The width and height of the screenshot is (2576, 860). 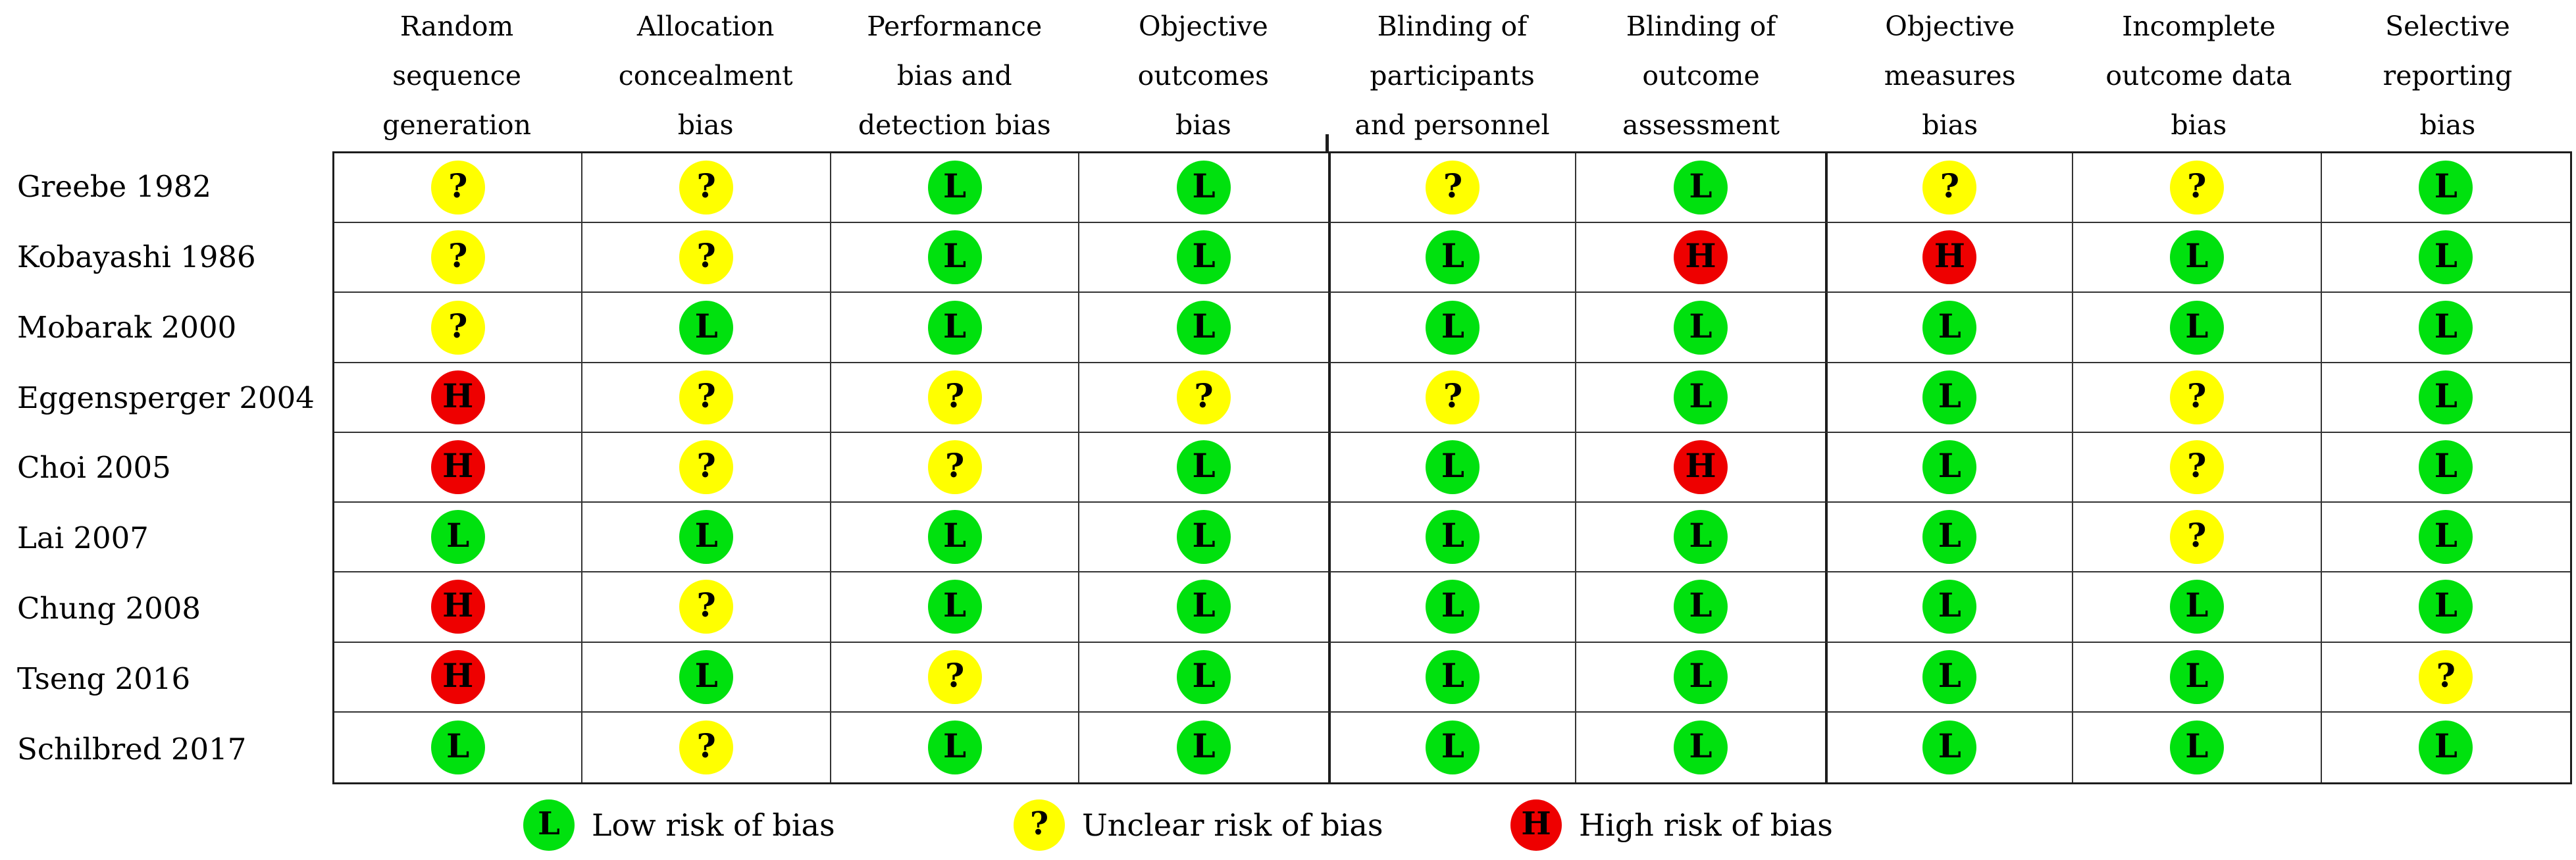 What do you see at coordinates (1536, 825) in the screenshot?
I see `legend-dot-high: H` at bounding box center [1536, 825].